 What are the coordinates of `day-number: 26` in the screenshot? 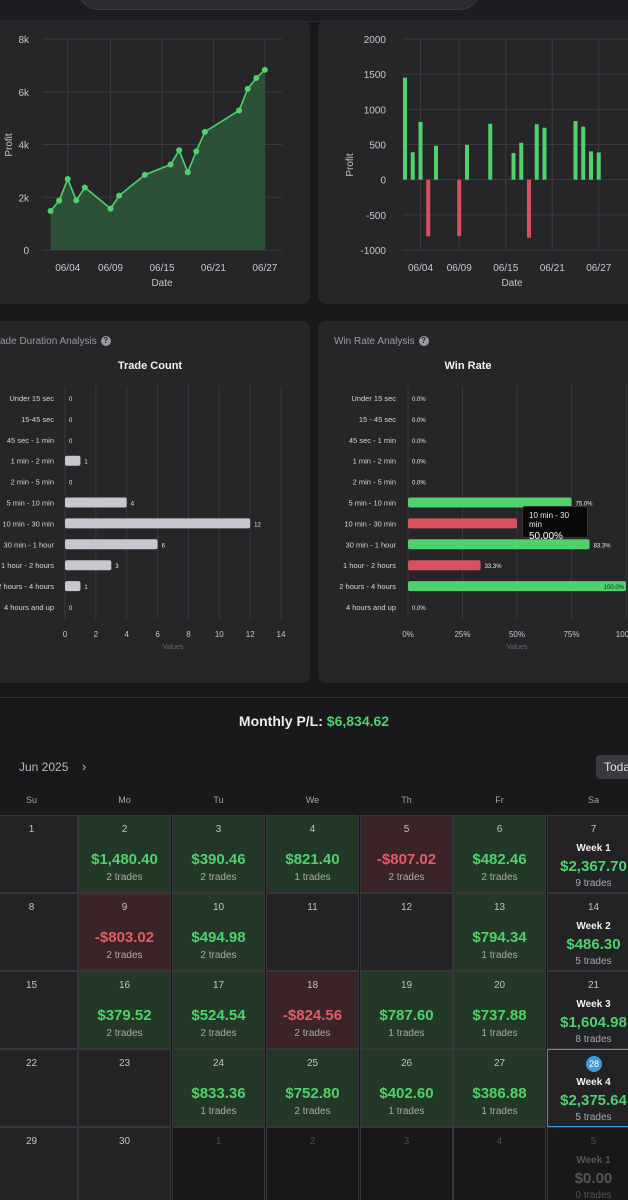 It's located at (406, 1063).